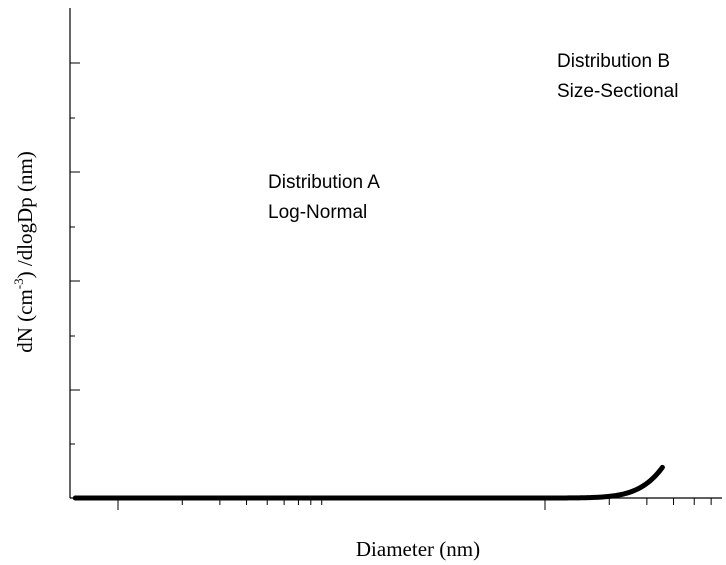 Image resolution: width=726 pixels, height=565 pixels. I want to click on annotation-a-line1: Distribution A, so click(324, 182).